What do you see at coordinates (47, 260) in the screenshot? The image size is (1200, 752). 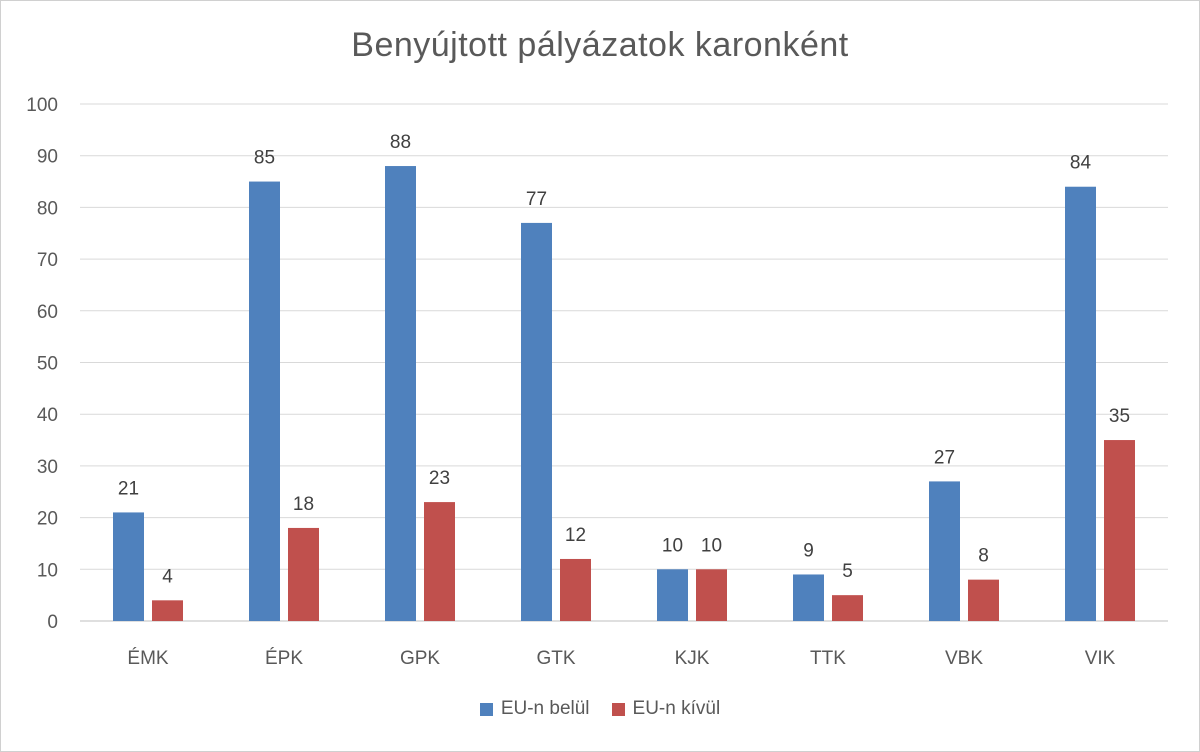 I see `y-tick-label: 70` at bounding box center [47, 260].